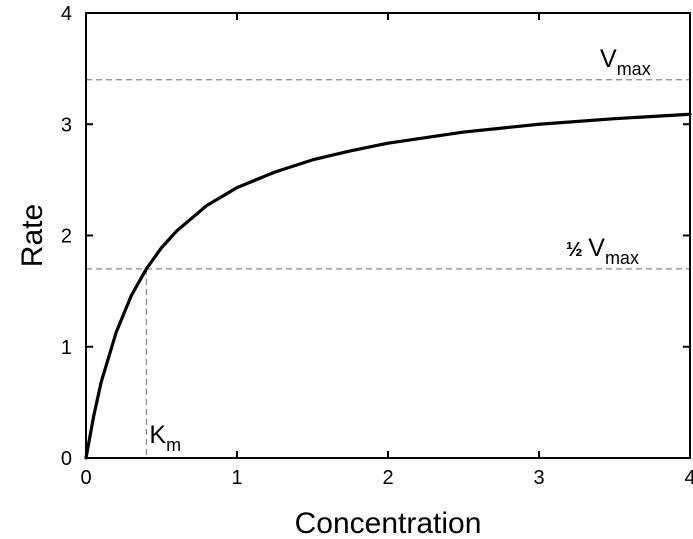 This screenshot has height=539, width=693. What do you see at coordinates (634, 69) in the screenshot?
I see `vmax-annotation-sub: max` at bounding box center [634, 69].